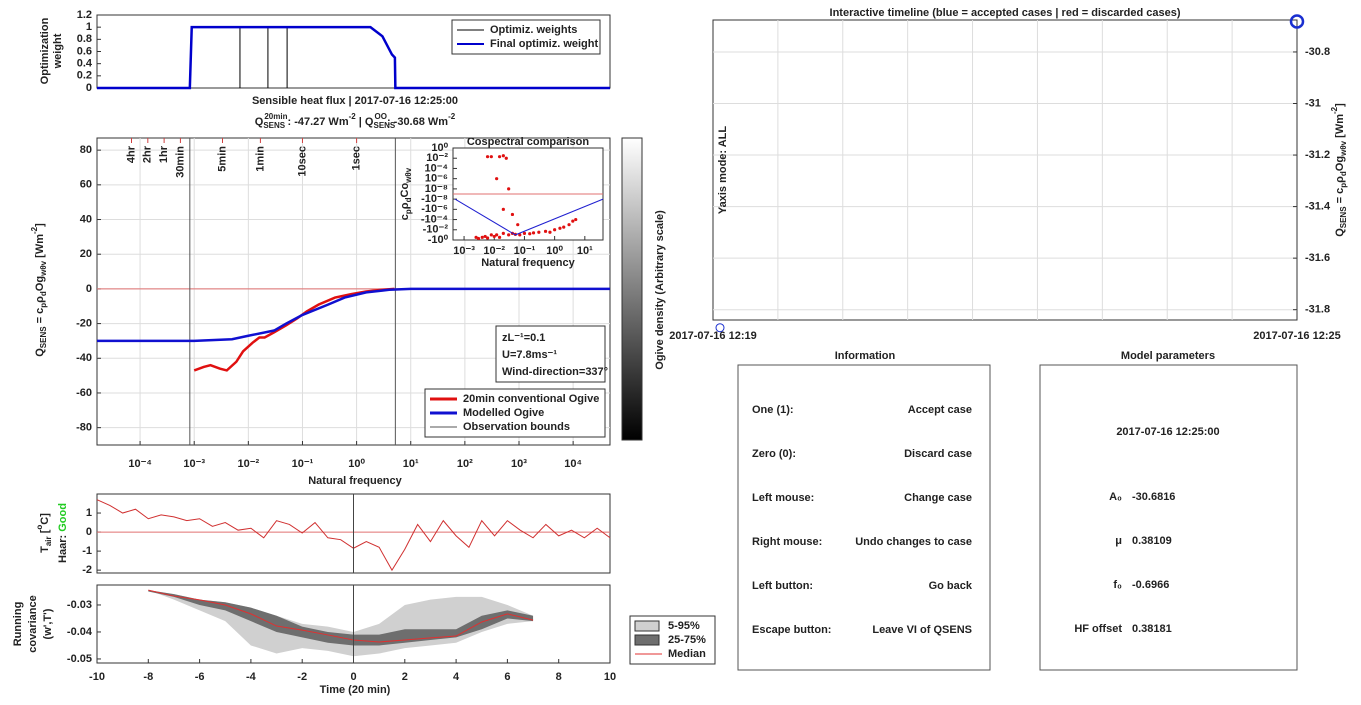 Image resolution: width=1361 pixels, height=705 pixels. Describe the element at coordinates (97, 677) in the screenshot. I see `x-tick-label: -10` at that location.